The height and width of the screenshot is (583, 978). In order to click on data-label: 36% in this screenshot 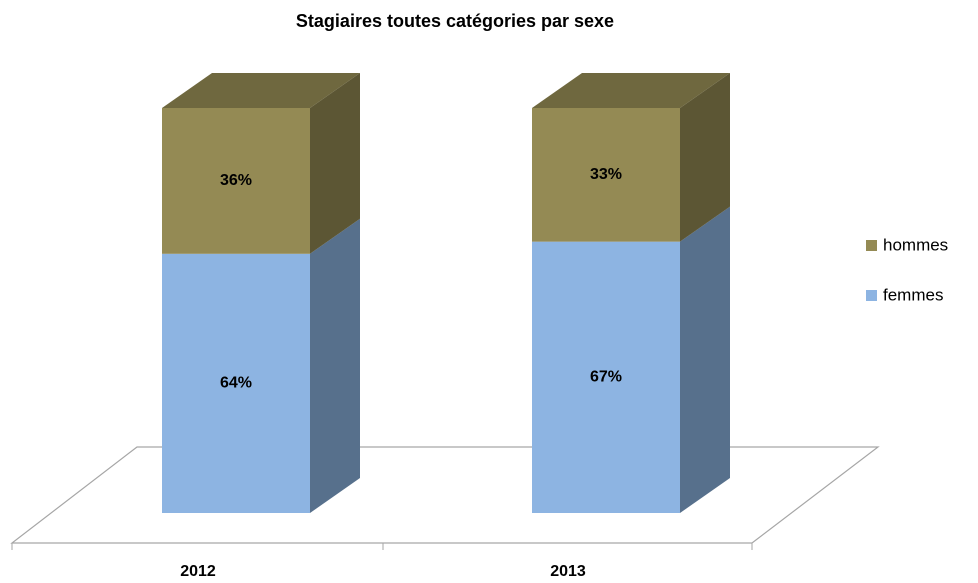, I will do `click(236, 180)`.